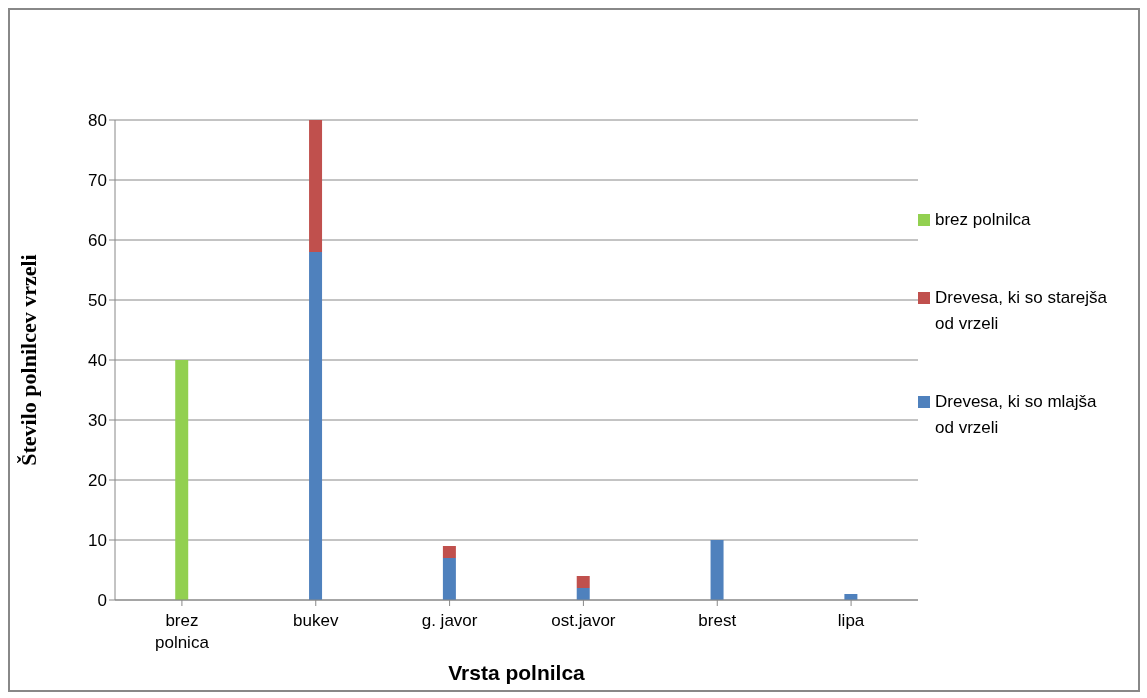  Describe the element at coordinates (1016, 415) in the screenshot. I see `legend-label: Drevesa, ki so mlajša od vrzeli` at that location.